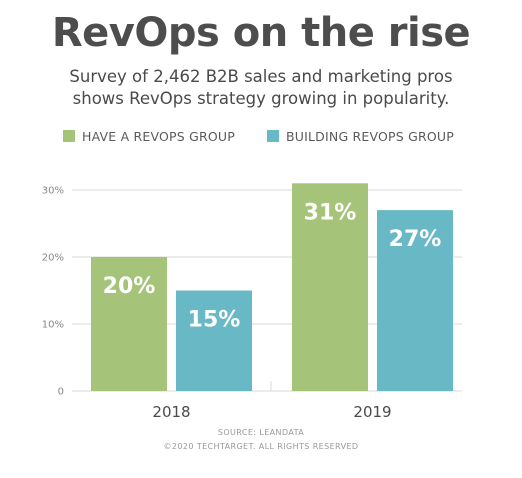  Describe the element at coordinates (53, 325) in the screenshot. I see `y-tick-label: 10%` at that location.